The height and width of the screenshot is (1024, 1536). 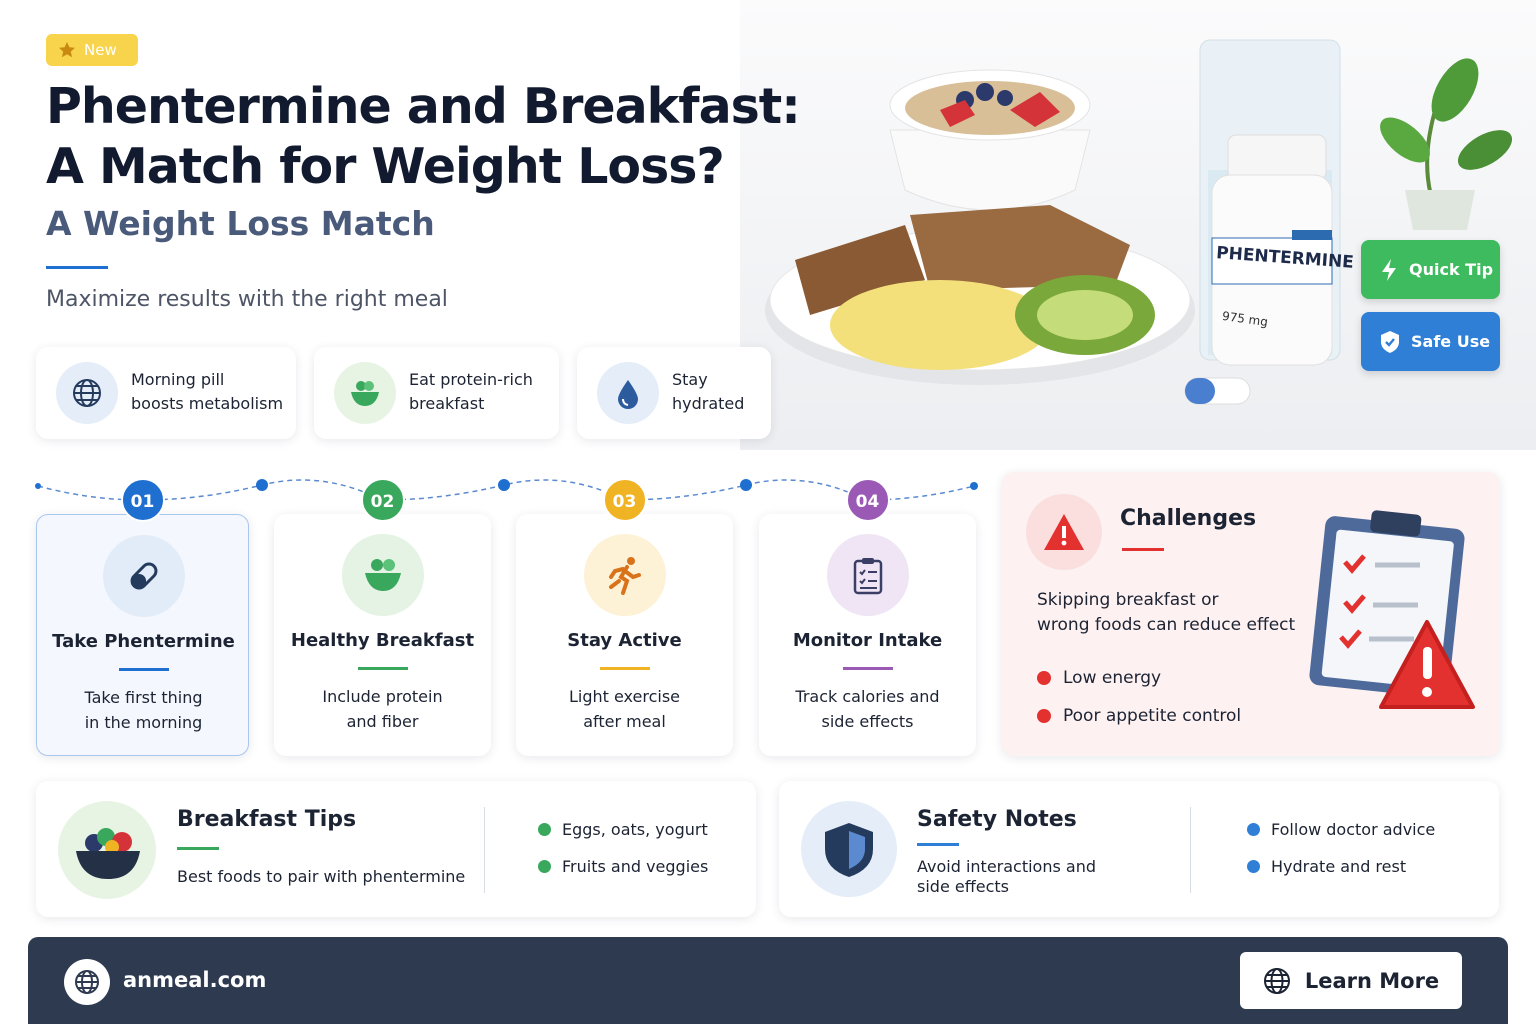 I want to click on badge-text: New, so click(x=100, y=50).